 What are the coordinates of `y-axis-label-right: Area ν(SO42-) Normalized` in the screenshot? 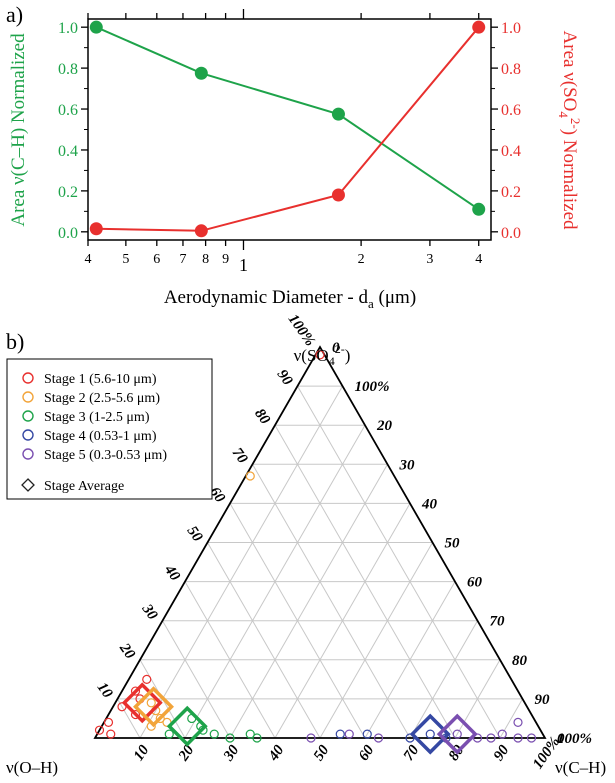 It's located at (569, 130).